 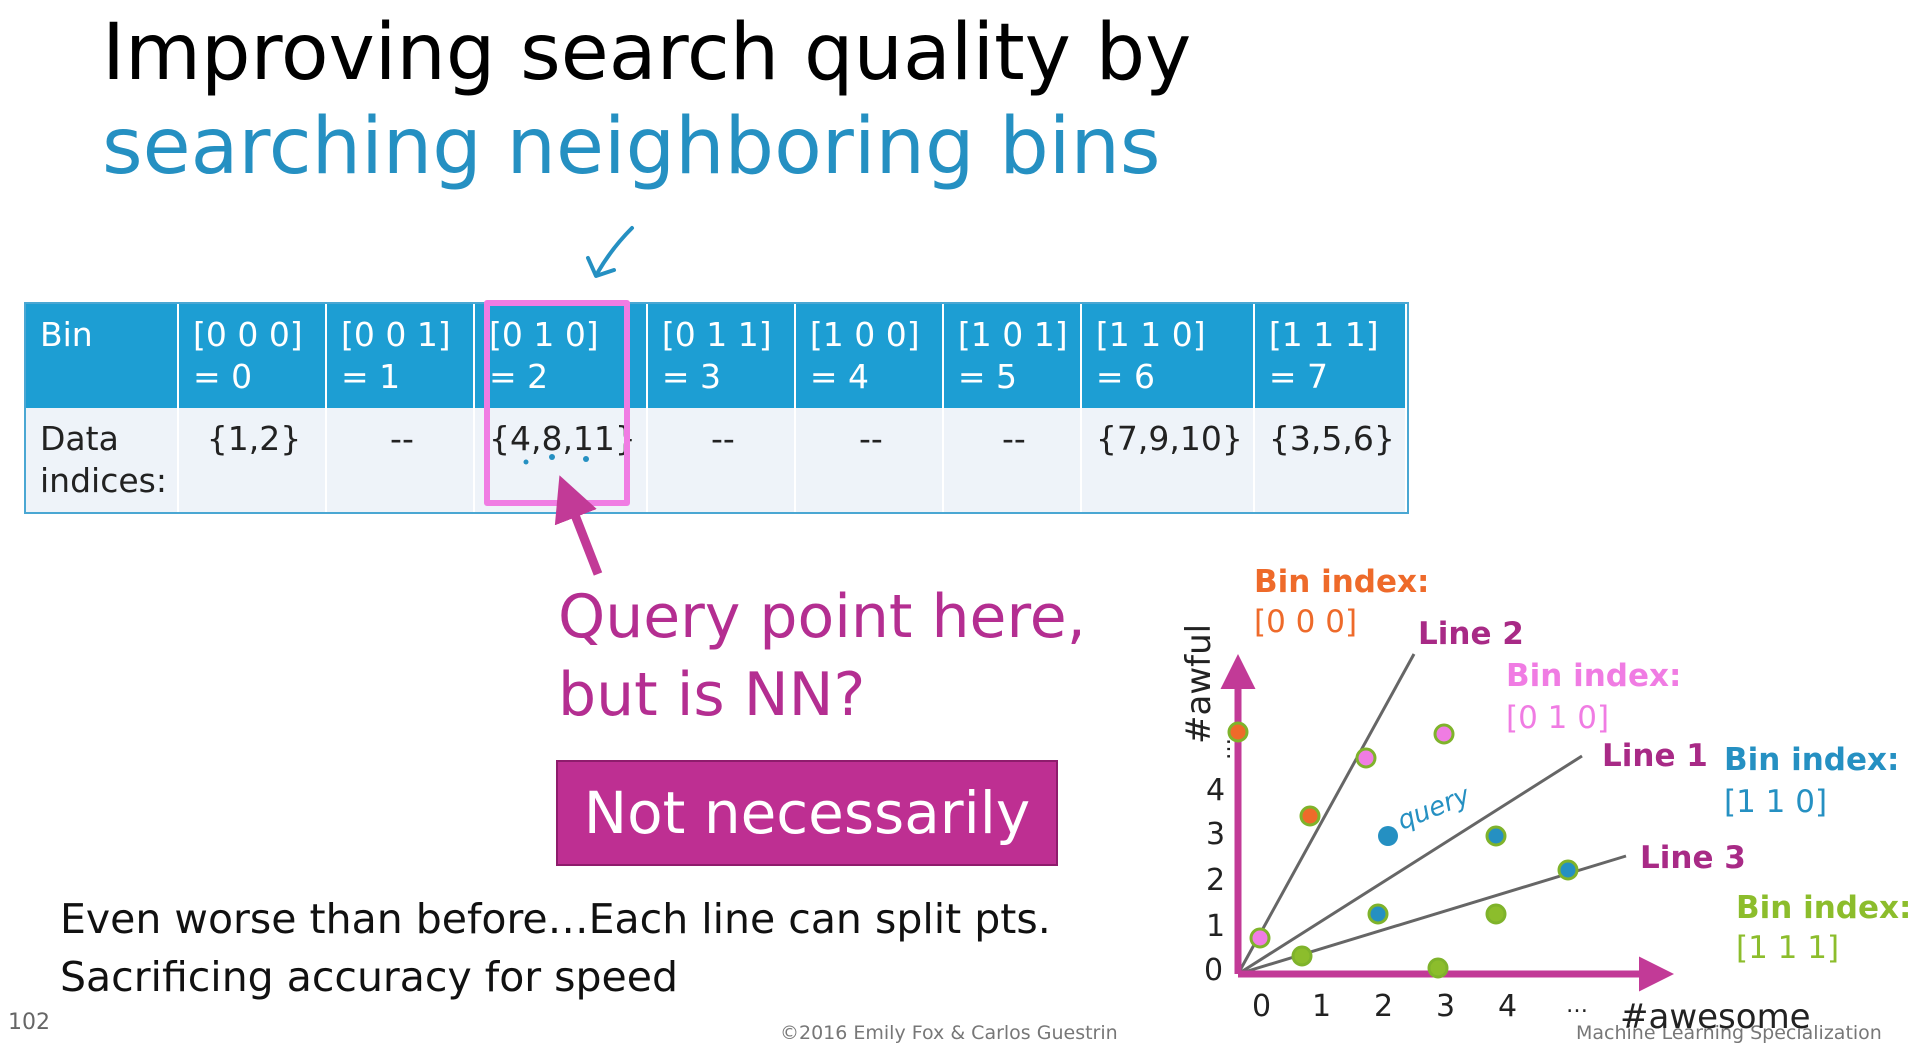 What do you see at coordinates (712, 695) in the screenshot?
I see `query-callout-line-2: but is NN?` at bounding box center [712, 695].